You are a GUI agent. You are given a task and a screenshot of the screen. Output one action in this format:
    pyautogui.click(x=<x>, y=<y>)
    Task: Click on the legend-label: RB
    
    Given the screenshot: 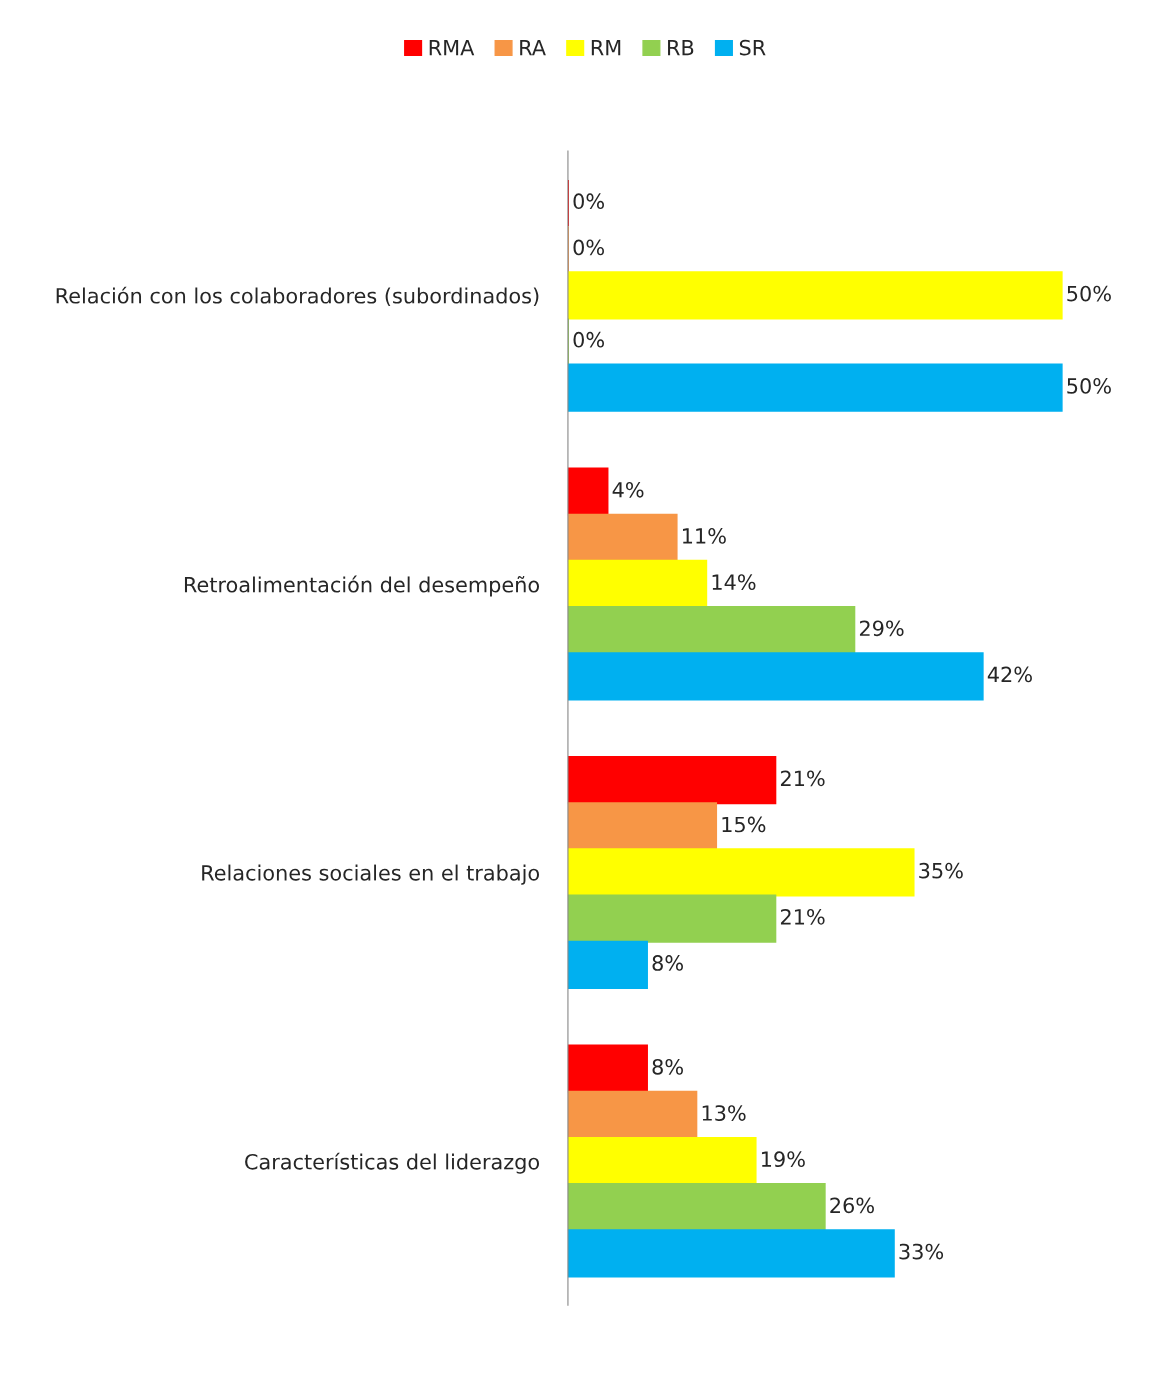 What is the action you would take?
    pyautogui.click(x=681, y=48)
    